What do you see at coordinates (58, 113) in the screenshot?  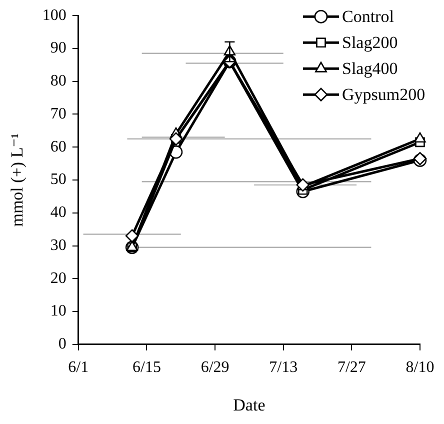 I see `y-tick-label: 70` at bounding box center [58, 113].